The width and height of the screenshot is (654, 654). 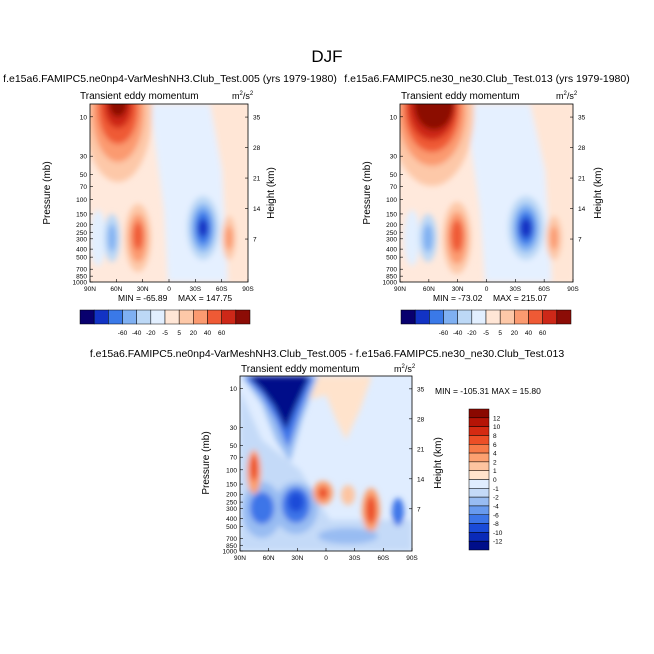 What do you see at coordinates (486, 193) in the screenshot?
I see `field-right` at bounding box center [486, 193].